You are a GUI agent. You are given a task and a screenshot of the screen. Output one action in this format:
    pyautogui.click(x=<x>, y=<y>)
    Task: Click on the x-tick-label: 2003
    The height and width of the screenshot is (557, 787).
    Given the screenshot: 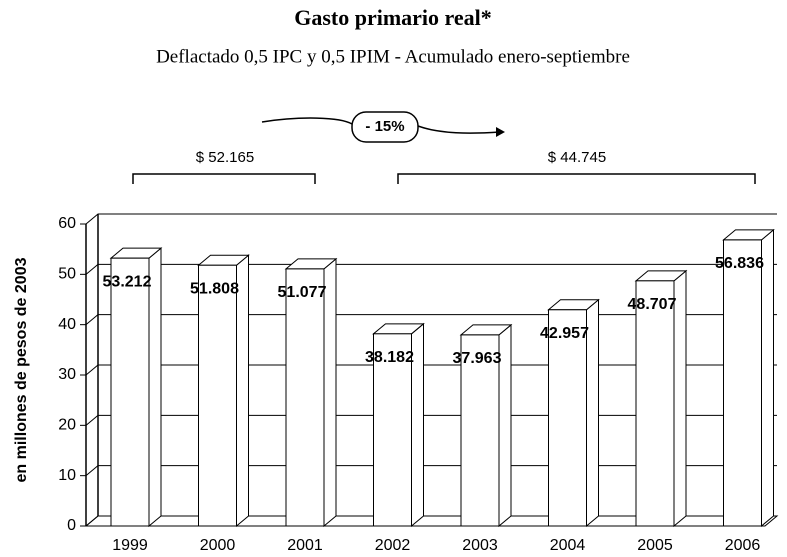 What is the action you would take?
    pyautogui.click(x=480, y=545)
    